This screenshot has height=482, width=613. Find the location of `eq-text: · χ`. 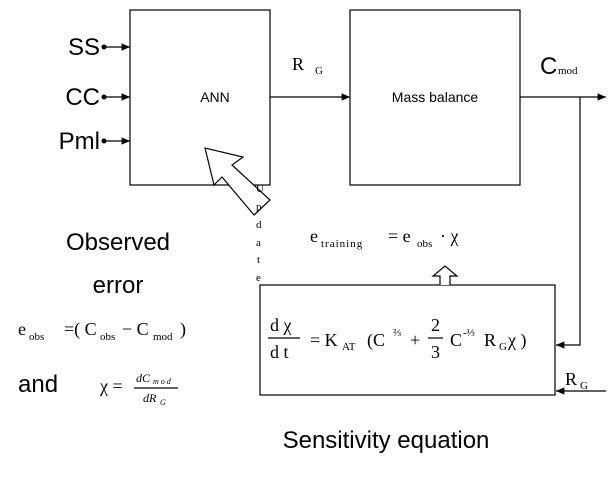

eq-text: · χ is located at coordinates (449, 236).